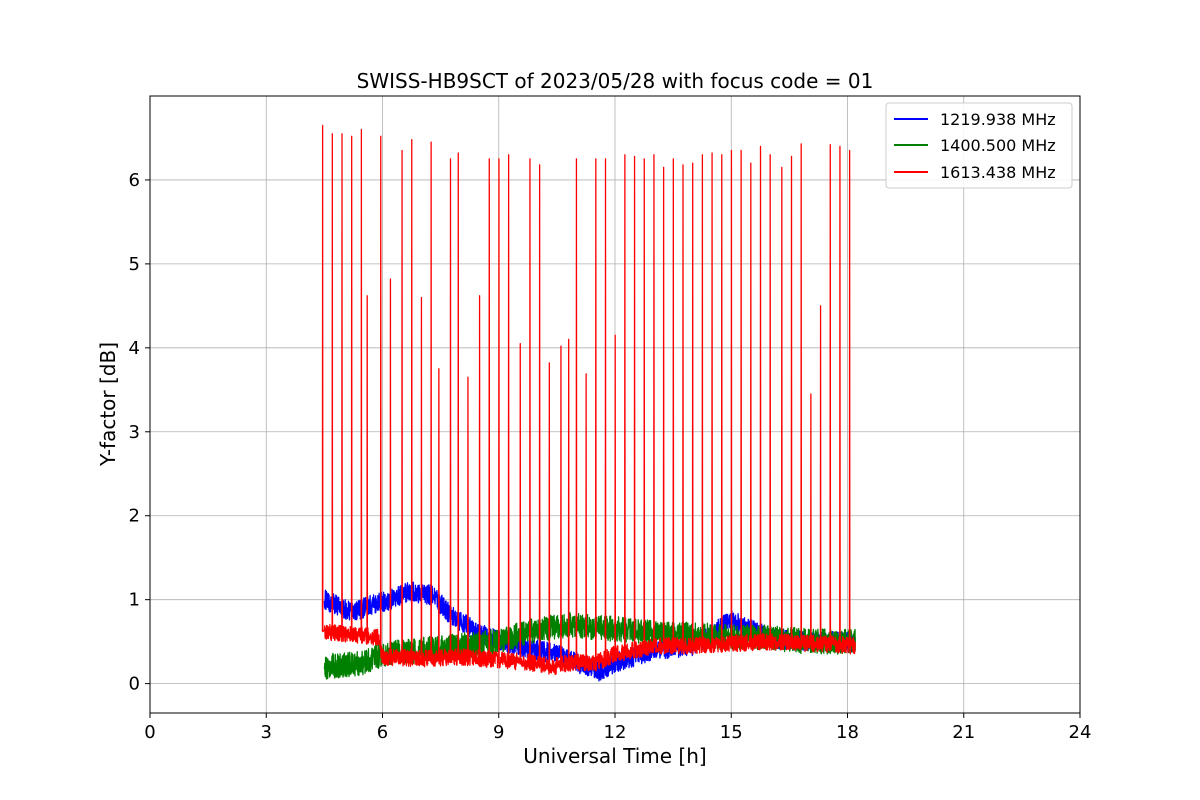 The height and width of the screenshot is (800, 1200). Describe the element at coordinates (847, 732) in the screenshot. I see `x-tick-label: 18` at that location.